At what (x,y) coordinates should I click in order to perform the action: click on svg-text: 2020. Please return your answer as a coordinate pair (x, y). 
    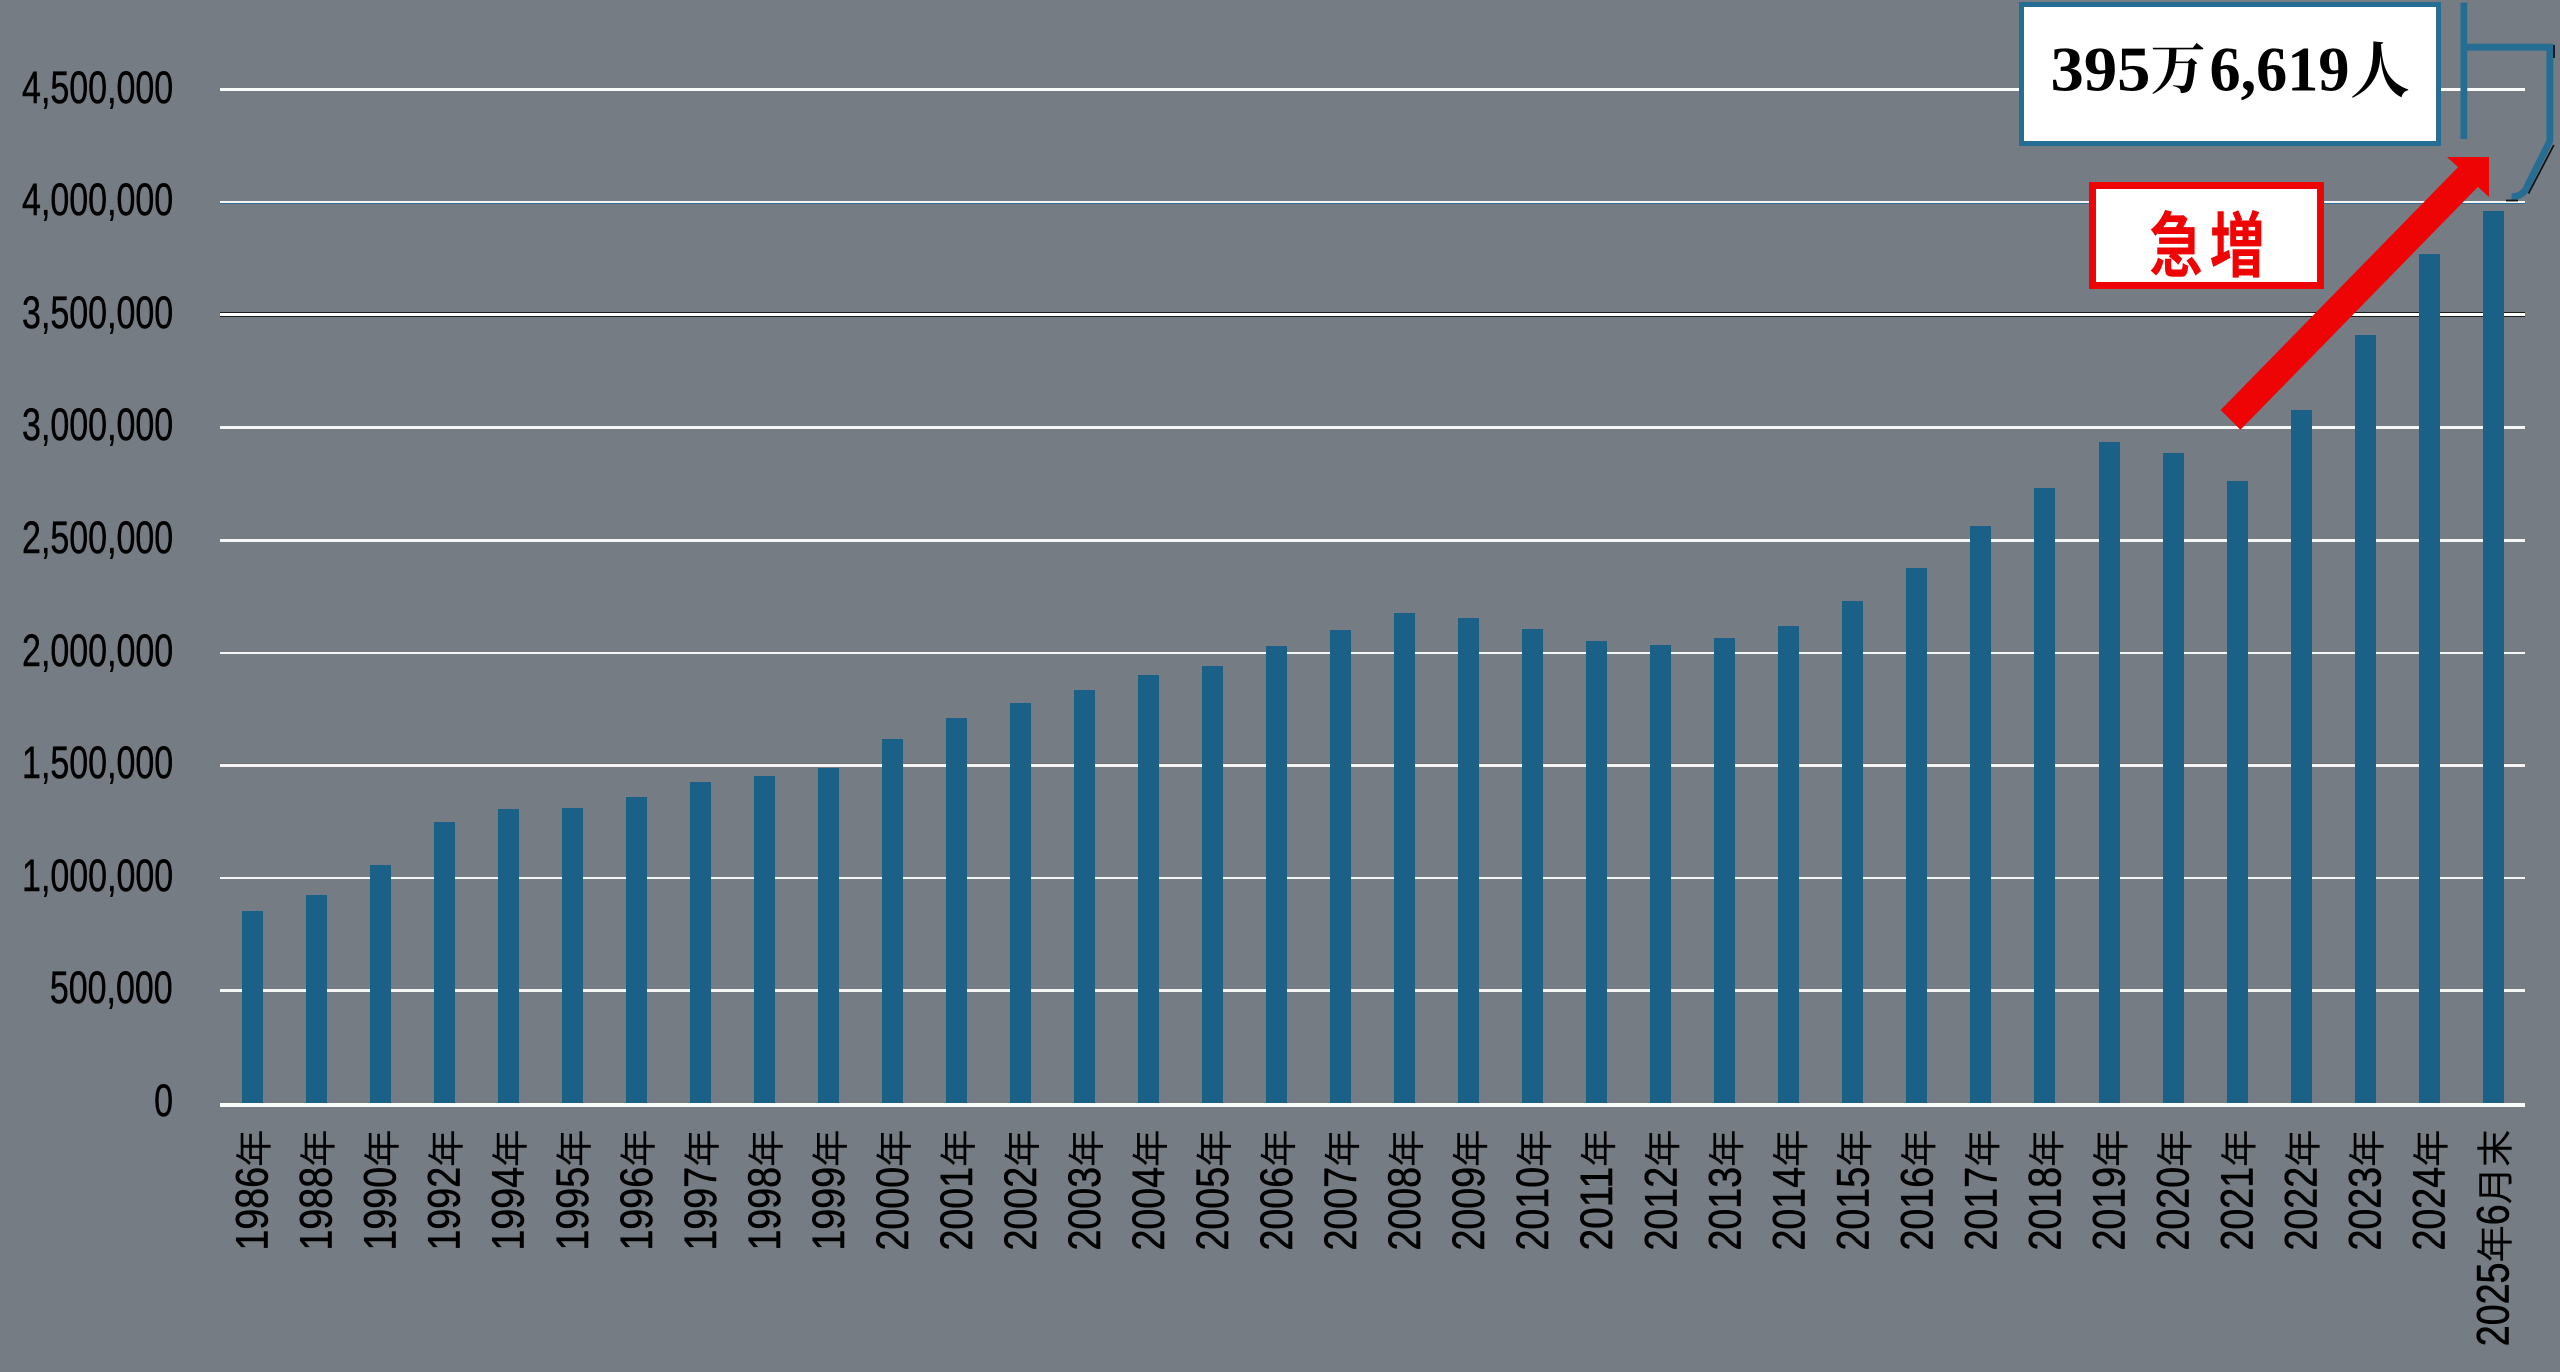
    Looking at the image, I should click on (2173, 1209).